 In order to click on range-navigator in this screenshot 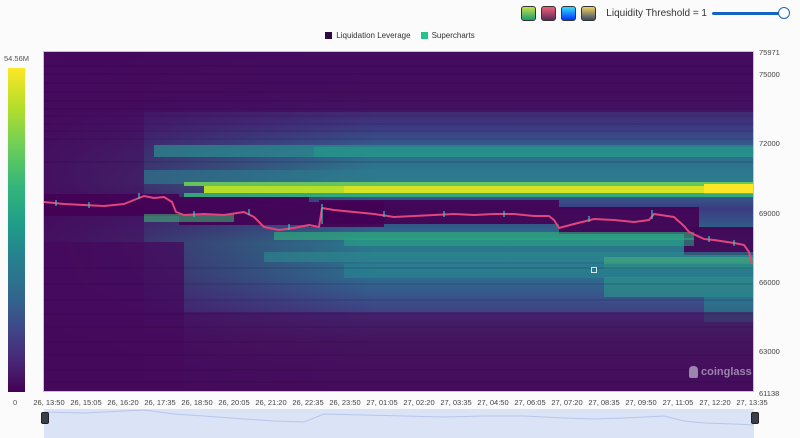, I will do `click(399, 423)`.